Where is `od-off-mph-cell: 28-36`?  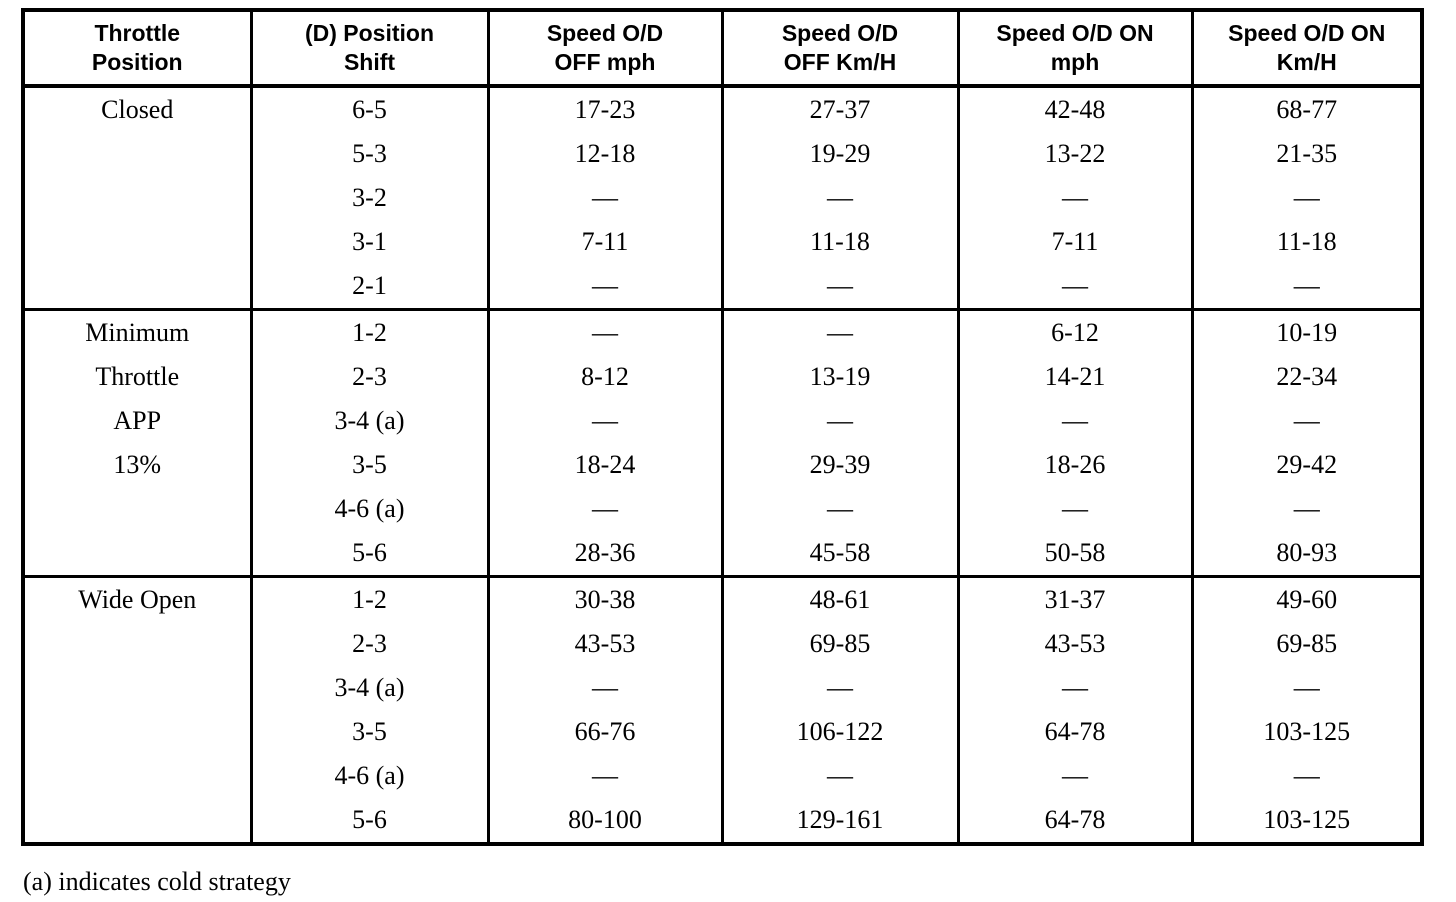 od-off-mph-cell: 28-36 is located at coordinates (605, 554).